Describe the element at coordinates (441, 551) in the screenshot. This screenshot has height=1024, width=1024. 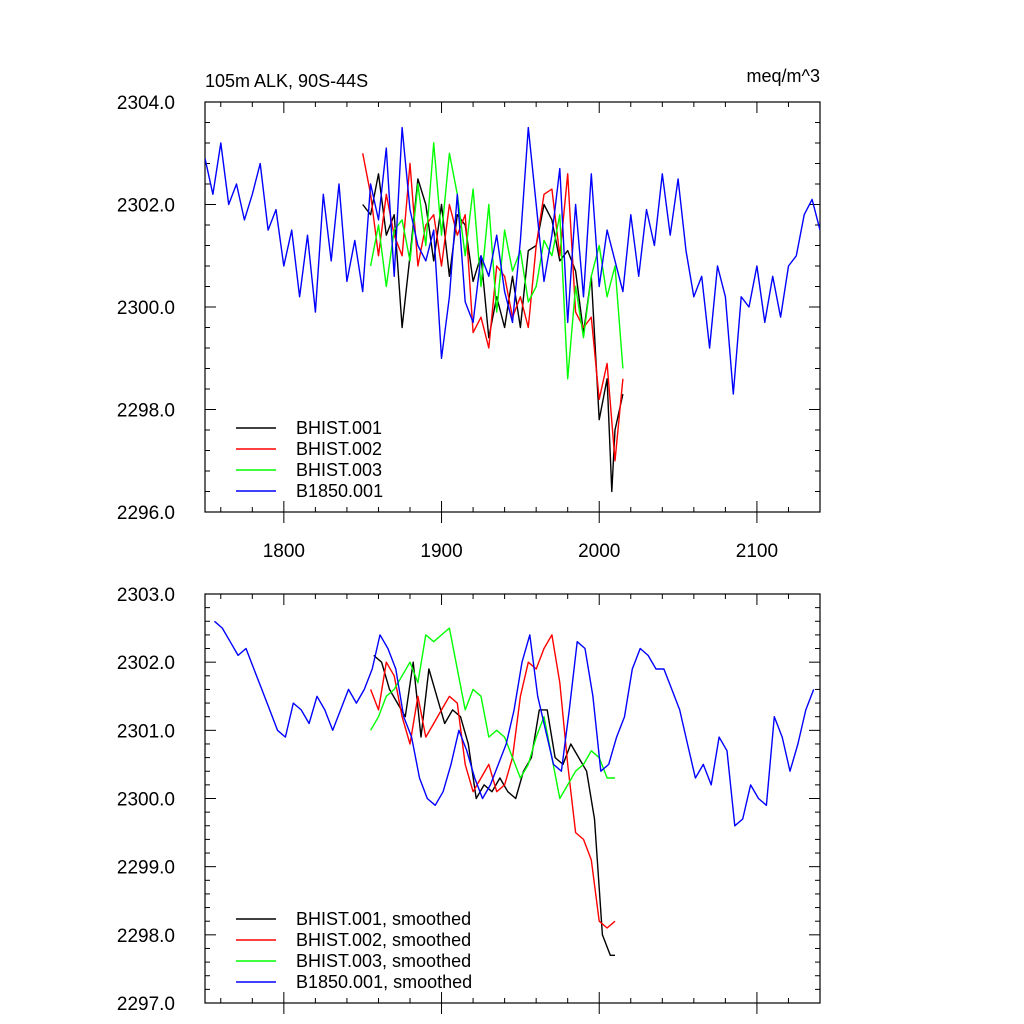
I see `x-tick-label: 1900` at that location.